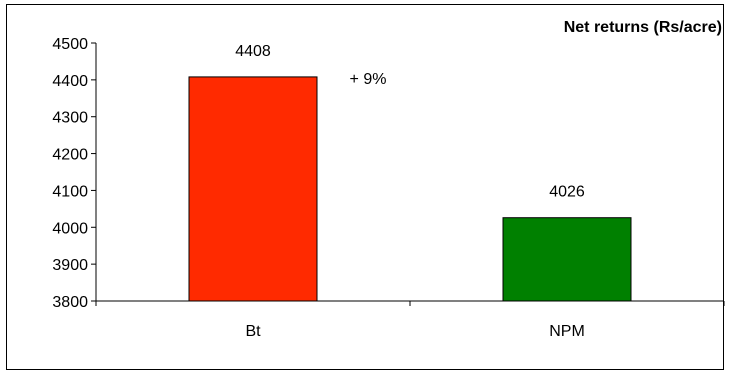  What do you see at coordinates (253, 189) in the screenshot?
I see `bar-bt` at bounding box center [253, 189].